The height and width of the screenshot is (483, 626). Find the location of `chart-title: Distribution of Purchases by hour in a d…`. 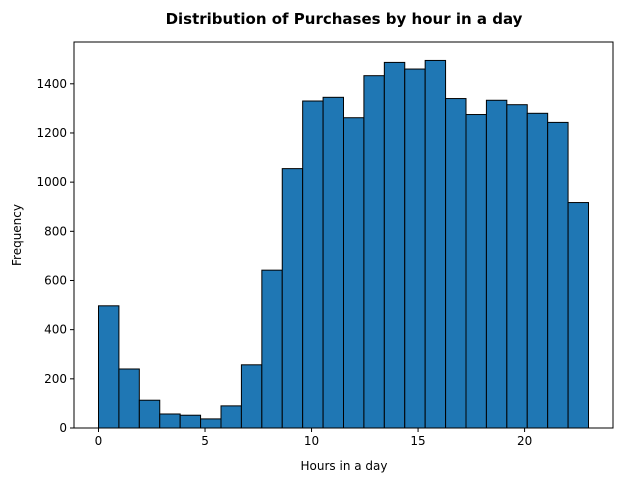

chart-title: Distribution of Purchases by hour in a d… is located at coordinates (344, 19).